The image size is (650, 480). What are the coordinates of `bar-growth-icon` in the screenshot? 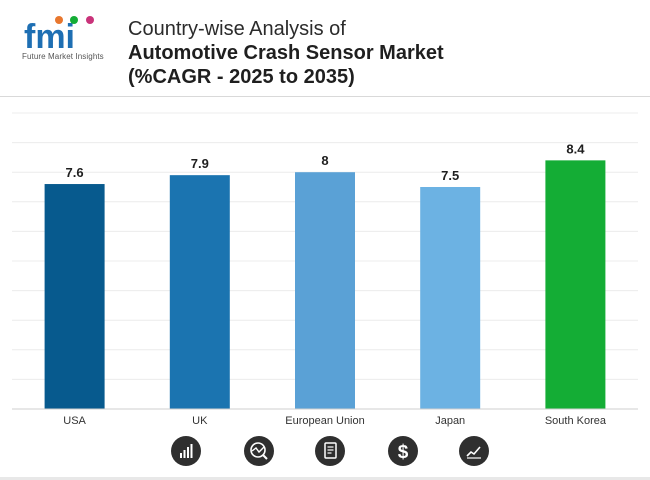 It's located at (186, 451).